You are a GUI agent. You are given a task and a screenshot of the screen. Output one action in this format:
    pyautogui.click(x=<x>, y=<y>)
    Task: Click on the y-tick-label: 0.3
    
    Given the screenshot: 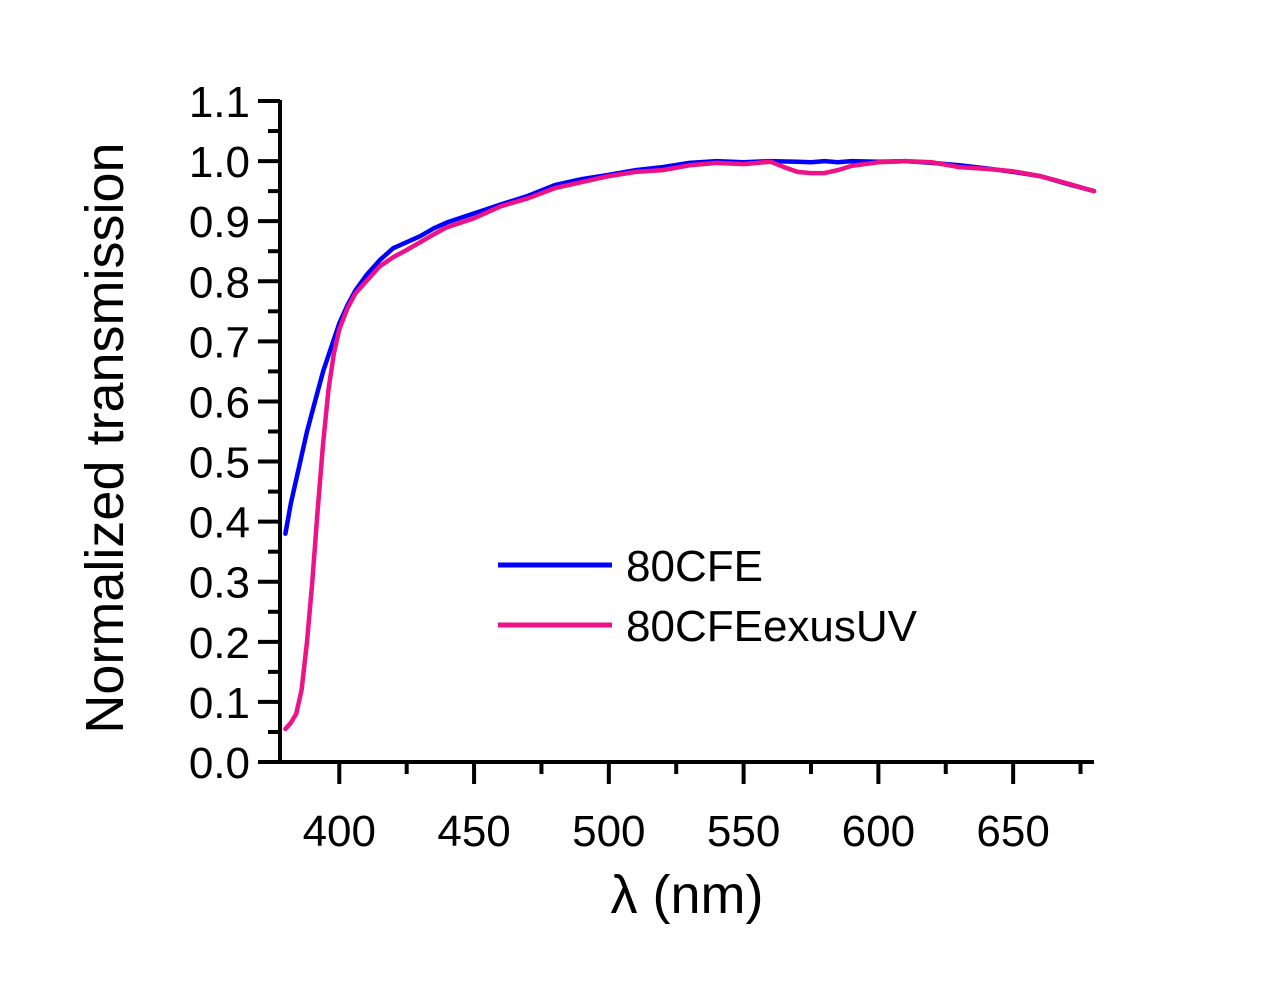 What is the action you would take?
    pyautogui.click(x=219, y=583)
    